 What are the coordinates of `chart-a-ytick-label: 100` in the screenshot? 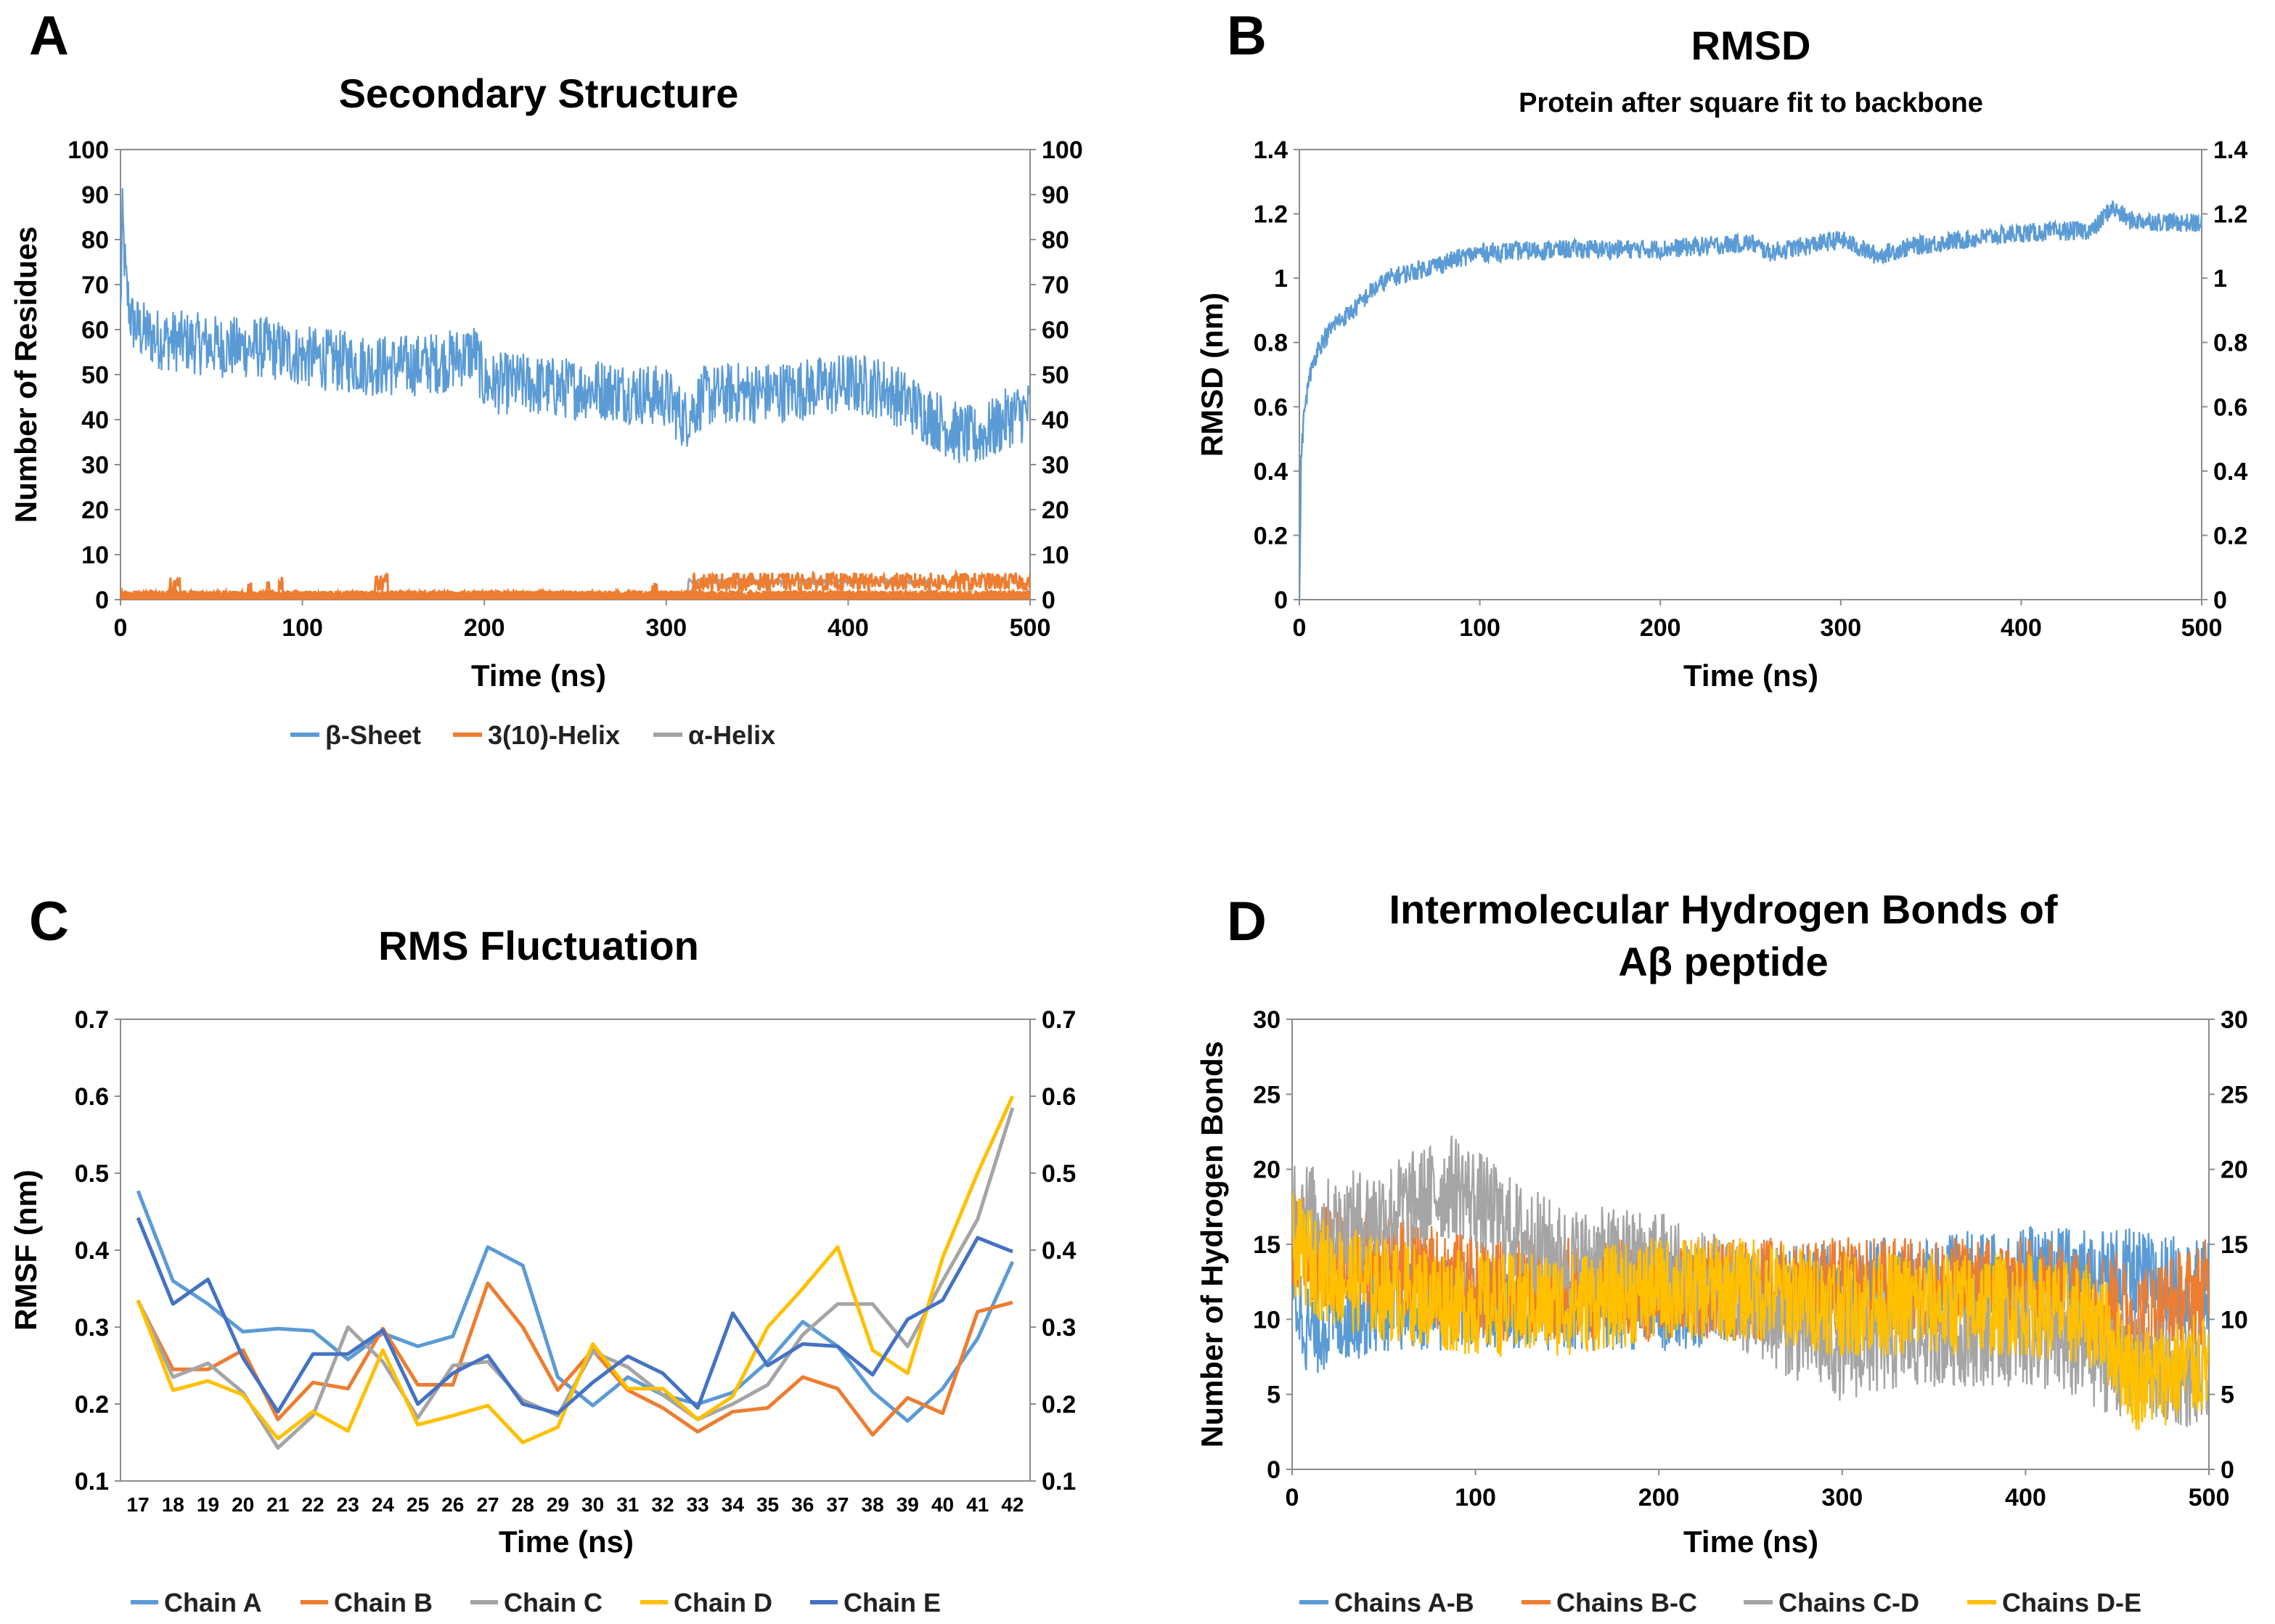 It's located at (88, 150).